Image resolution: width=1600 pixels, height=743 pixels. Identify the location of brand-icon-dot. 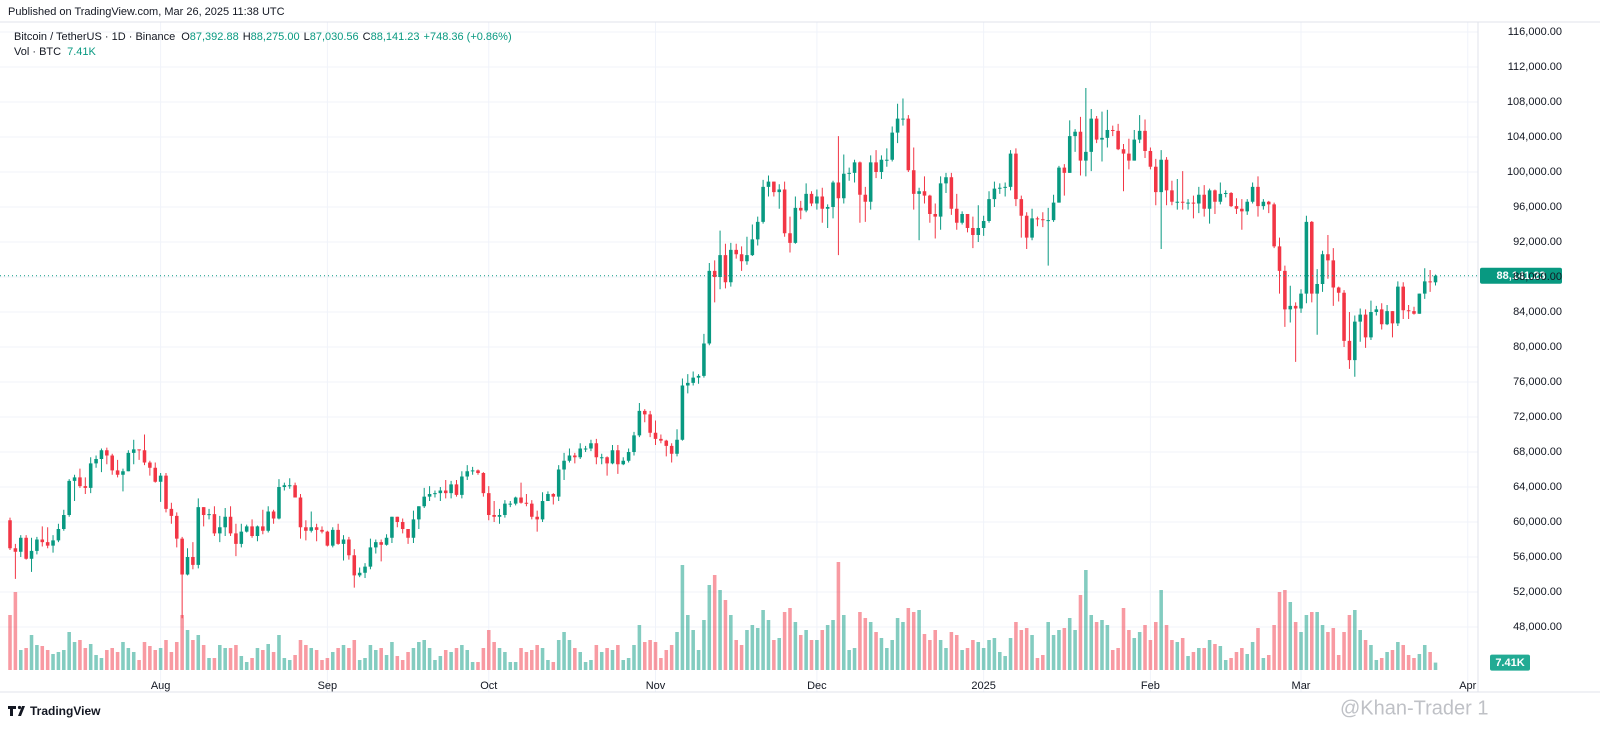
(19, 707).